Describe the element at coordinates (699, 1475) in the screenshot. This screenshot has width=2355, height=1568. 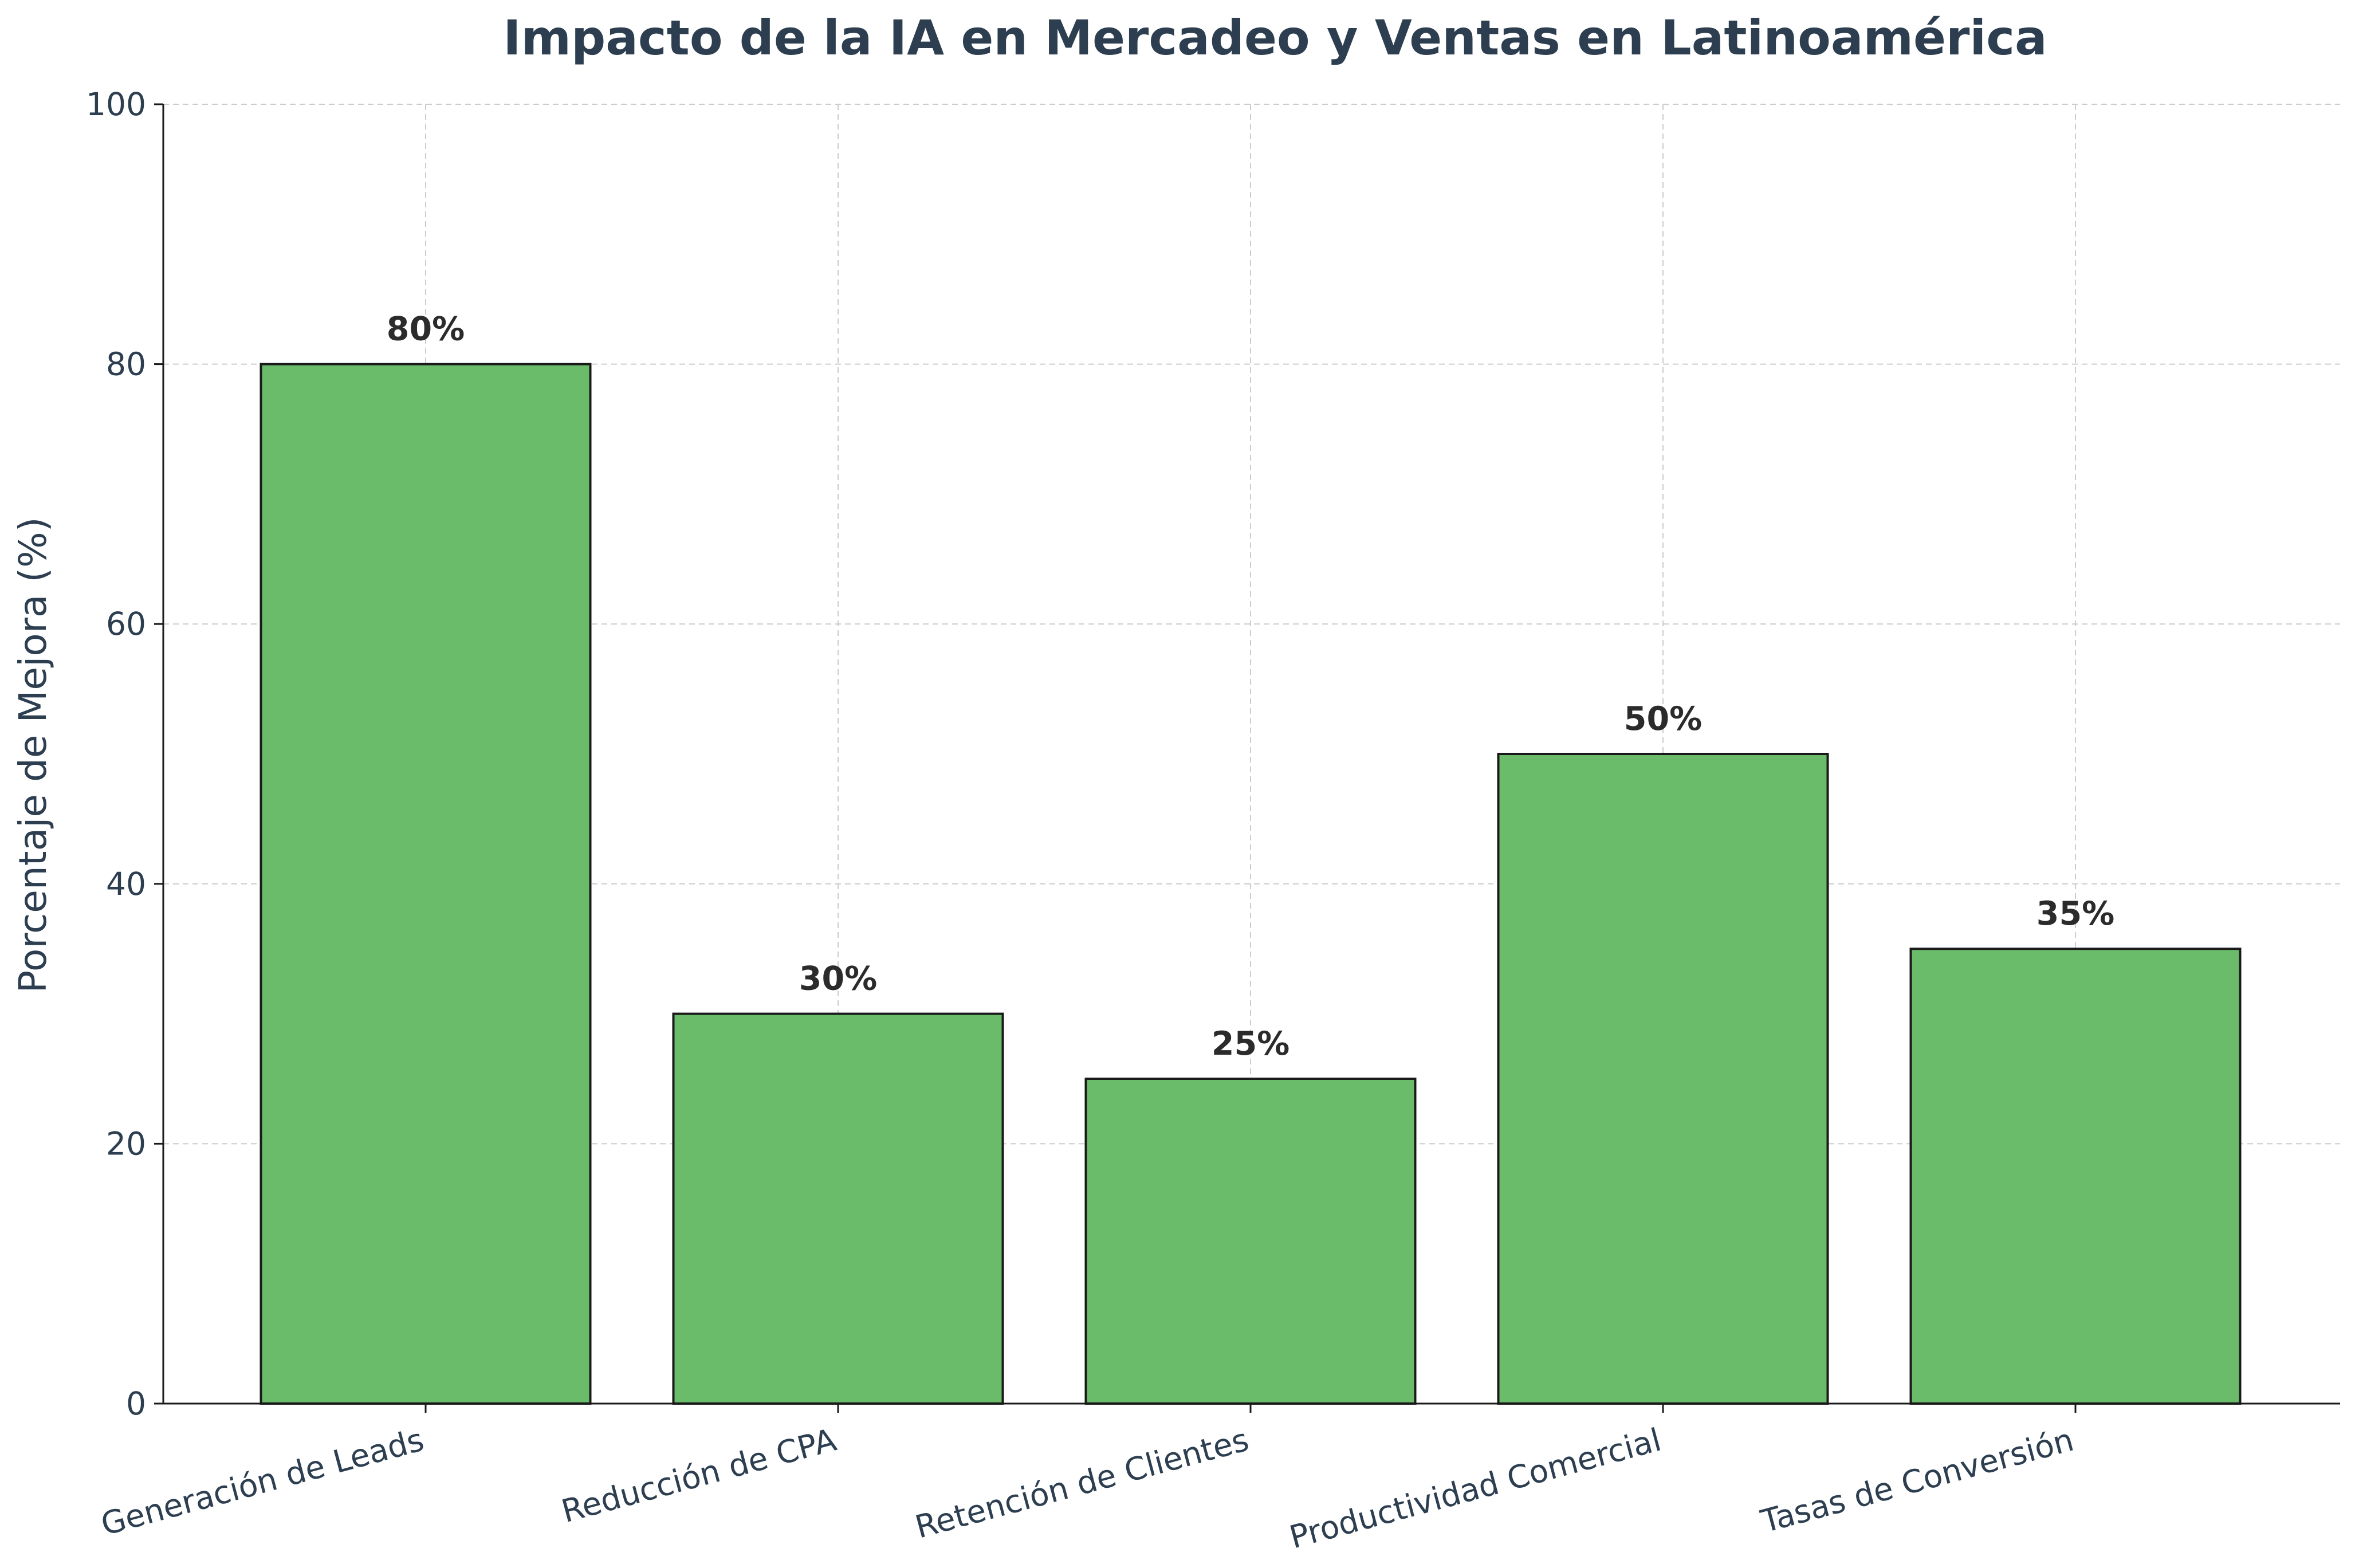
I see `x-tick-label: Reducción de CPA` at that location.